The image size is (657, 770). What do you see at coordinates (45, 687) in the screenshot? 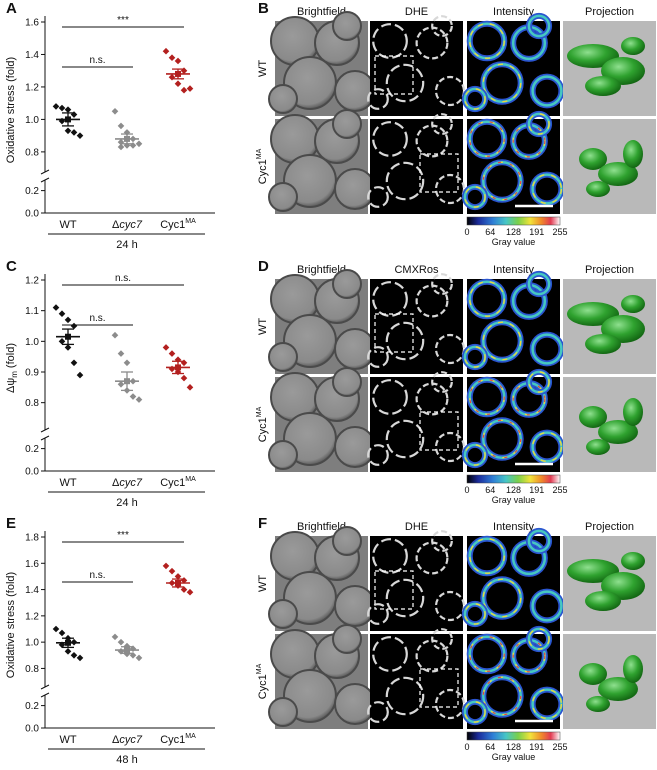
I see `axis-break-mark` at bounding box center [45, 687].